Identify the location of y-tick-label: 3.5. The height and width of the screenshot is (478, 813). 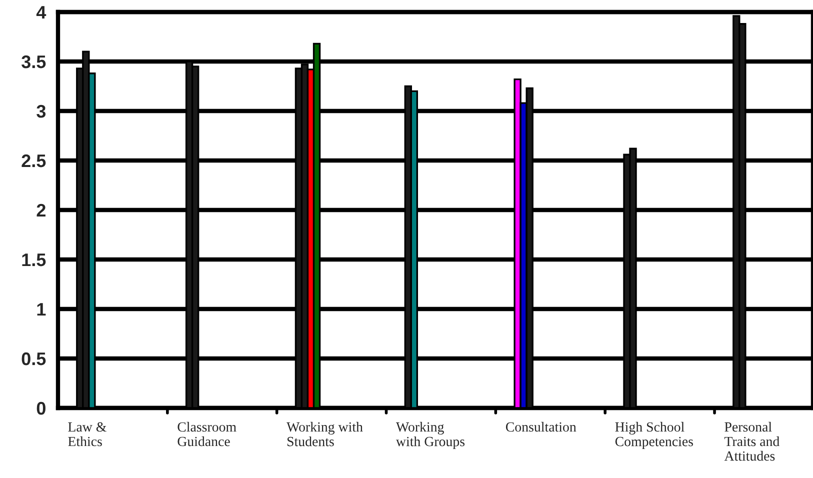
(34, 61).